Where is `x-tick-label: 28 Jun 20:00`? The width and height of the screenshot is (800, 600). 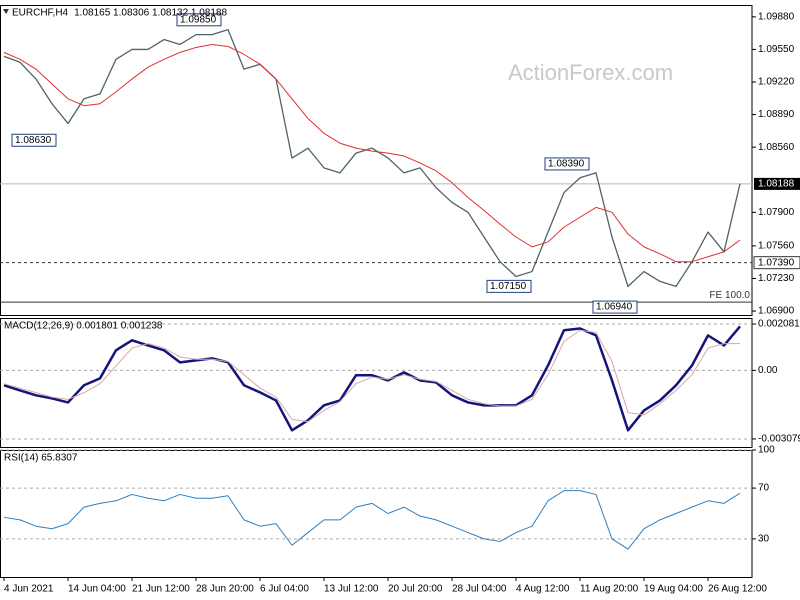
x-tick-label: 28 Jun 20:00 is located at coordinates (225, 589).